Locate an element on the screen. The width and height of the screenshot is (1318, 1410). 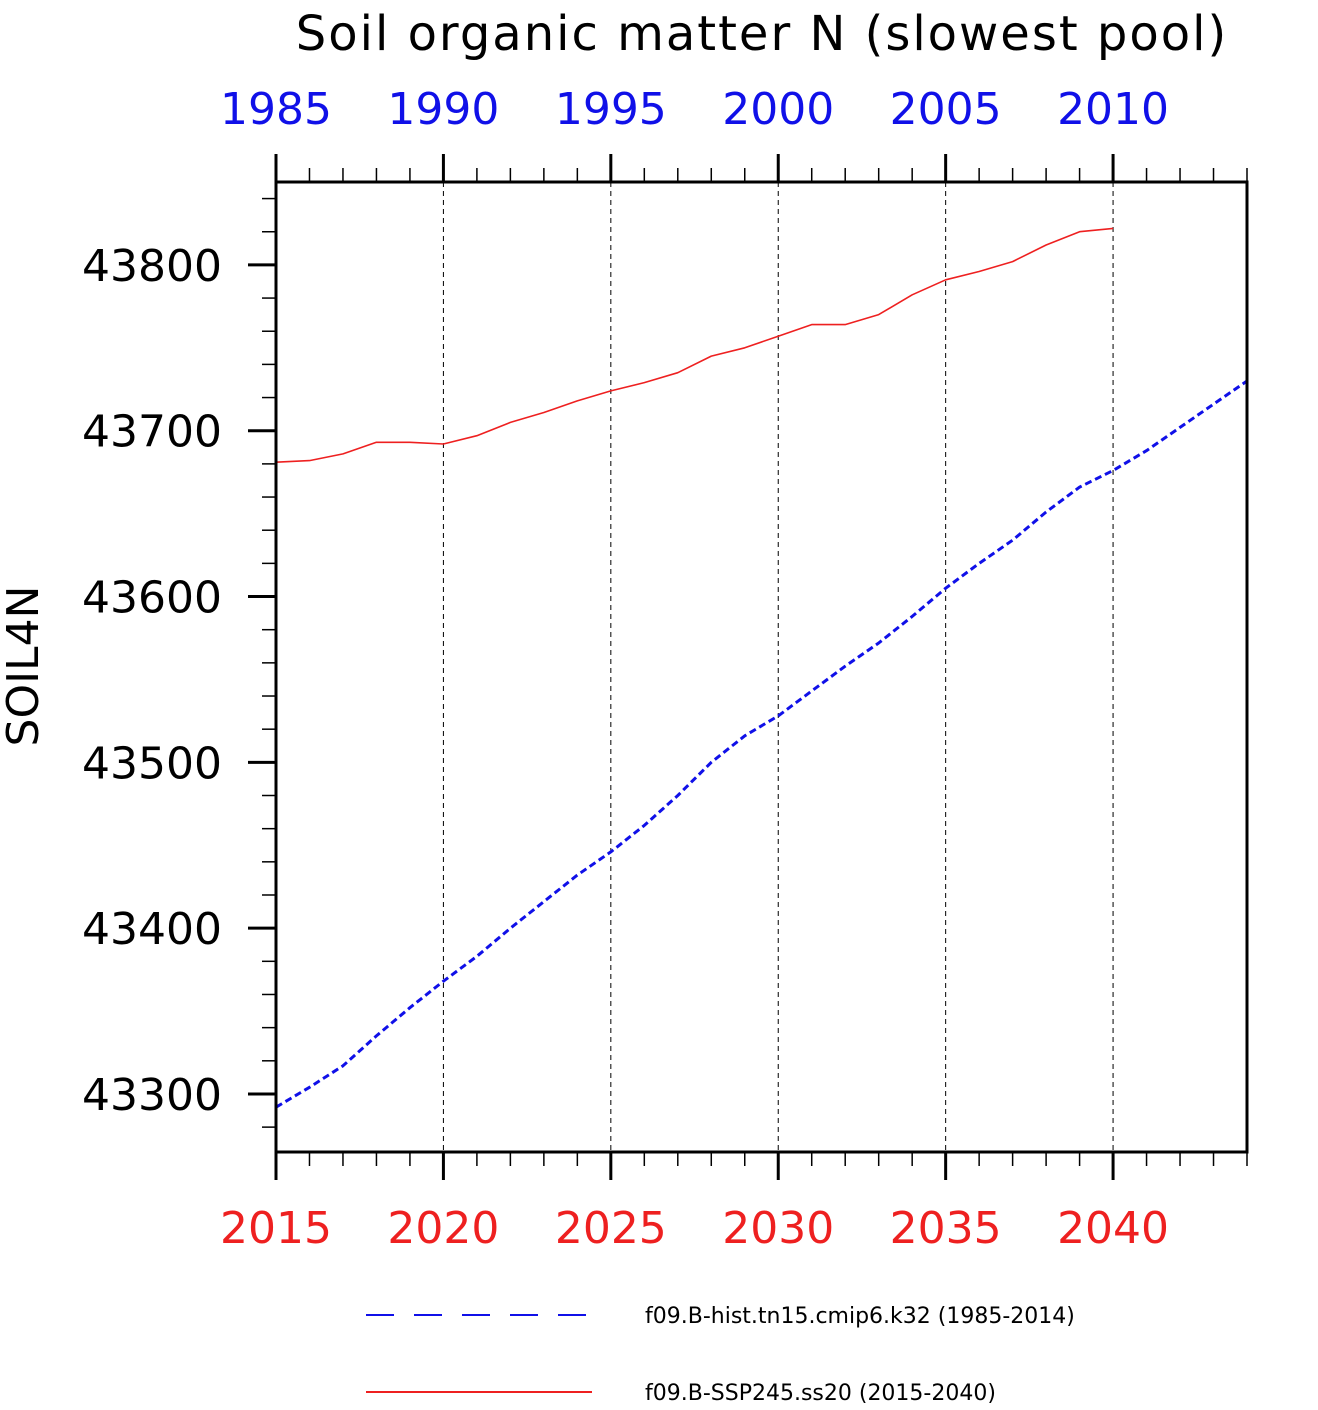
x-tick-label-top: 1990 is located at coordinates (443, 109).